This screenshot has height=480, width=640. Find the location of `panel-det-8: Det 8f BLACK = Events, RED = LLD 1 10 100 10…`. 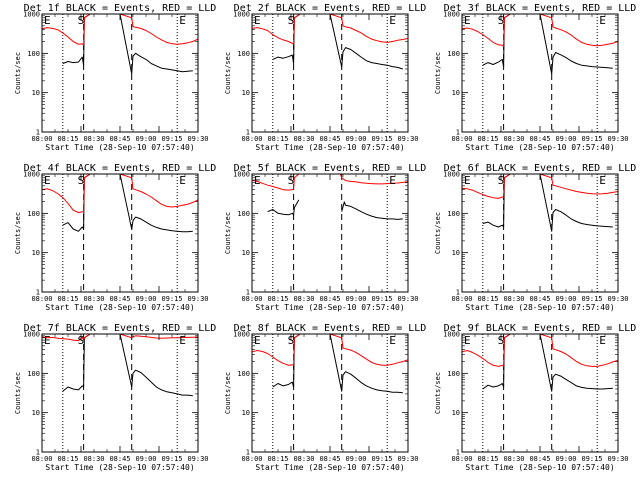

panel-det-8: Det 8f BLACK = Events, RED = LLD 1 10 100 10… is located at coordinates (325, 397).